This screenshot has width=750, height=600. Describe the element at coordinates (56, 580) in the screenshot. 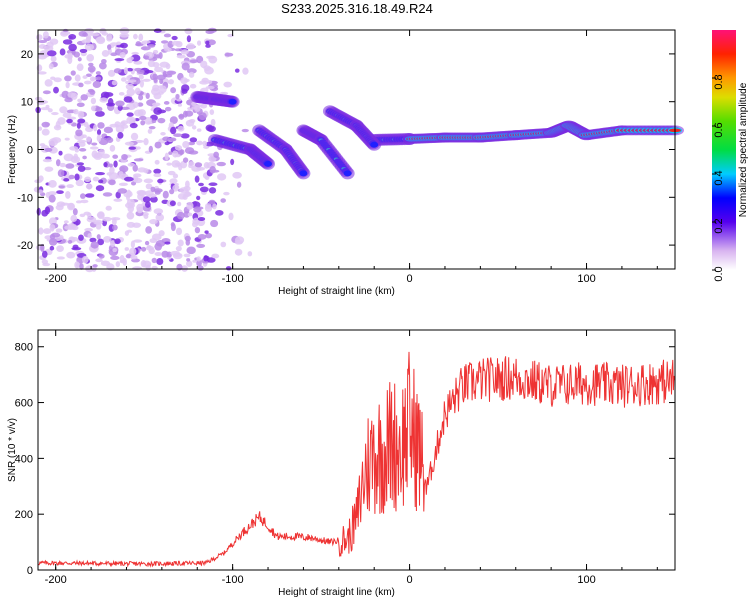

I see `snr-x-tick-label: -200` at that location.